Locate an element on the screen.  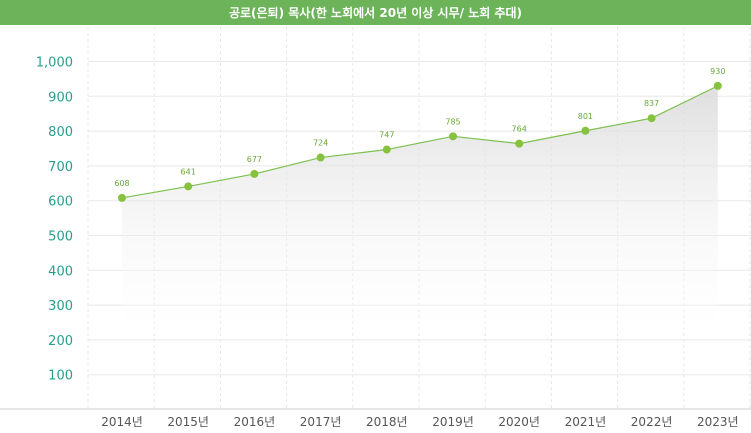
x-tick-label: 2019년 is located at coordinates (453, 422).